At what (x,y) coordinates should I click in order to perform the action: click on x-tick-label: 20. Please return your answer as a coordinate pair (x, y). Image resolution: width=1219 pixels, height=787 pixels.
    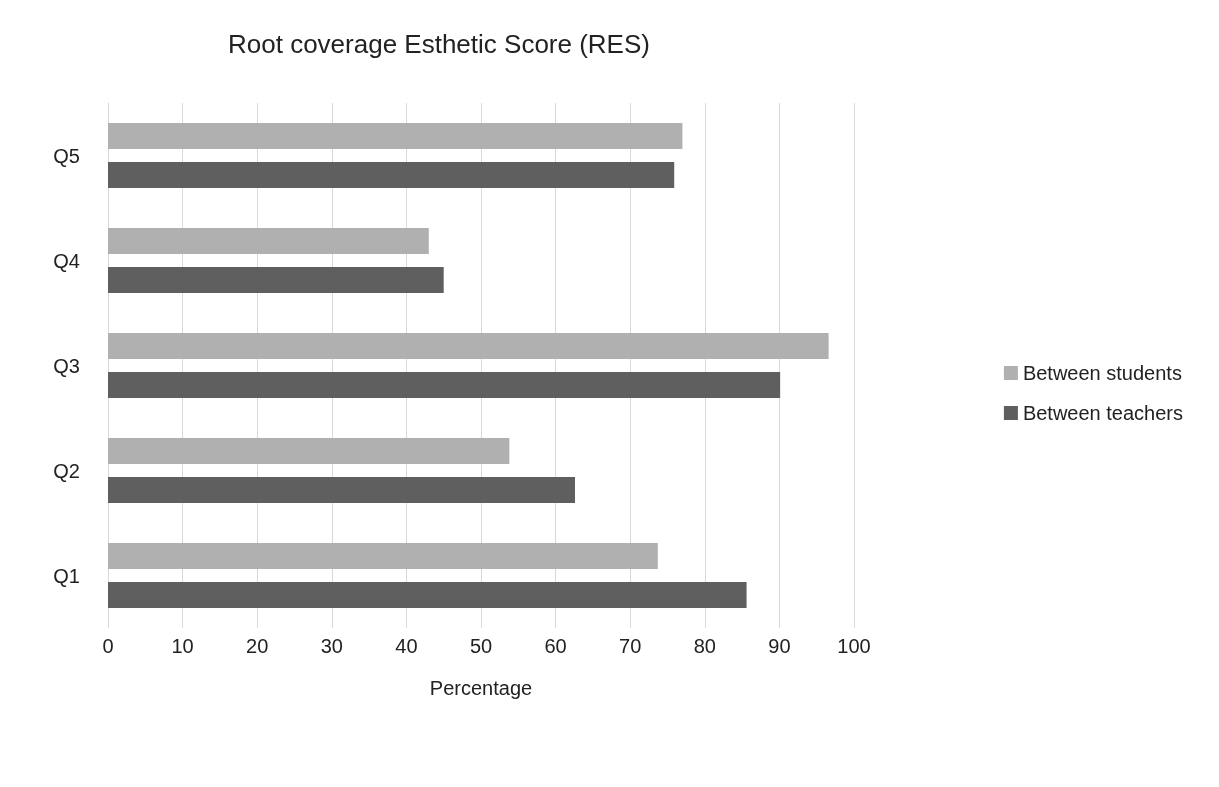
    Looking at the image, I should click on (257, 646).